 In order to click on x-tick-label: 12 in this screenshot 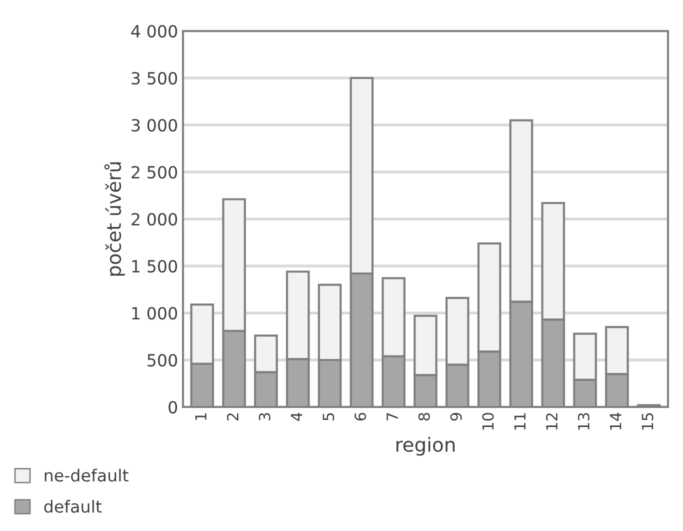, I will do `click(552, 421)`.